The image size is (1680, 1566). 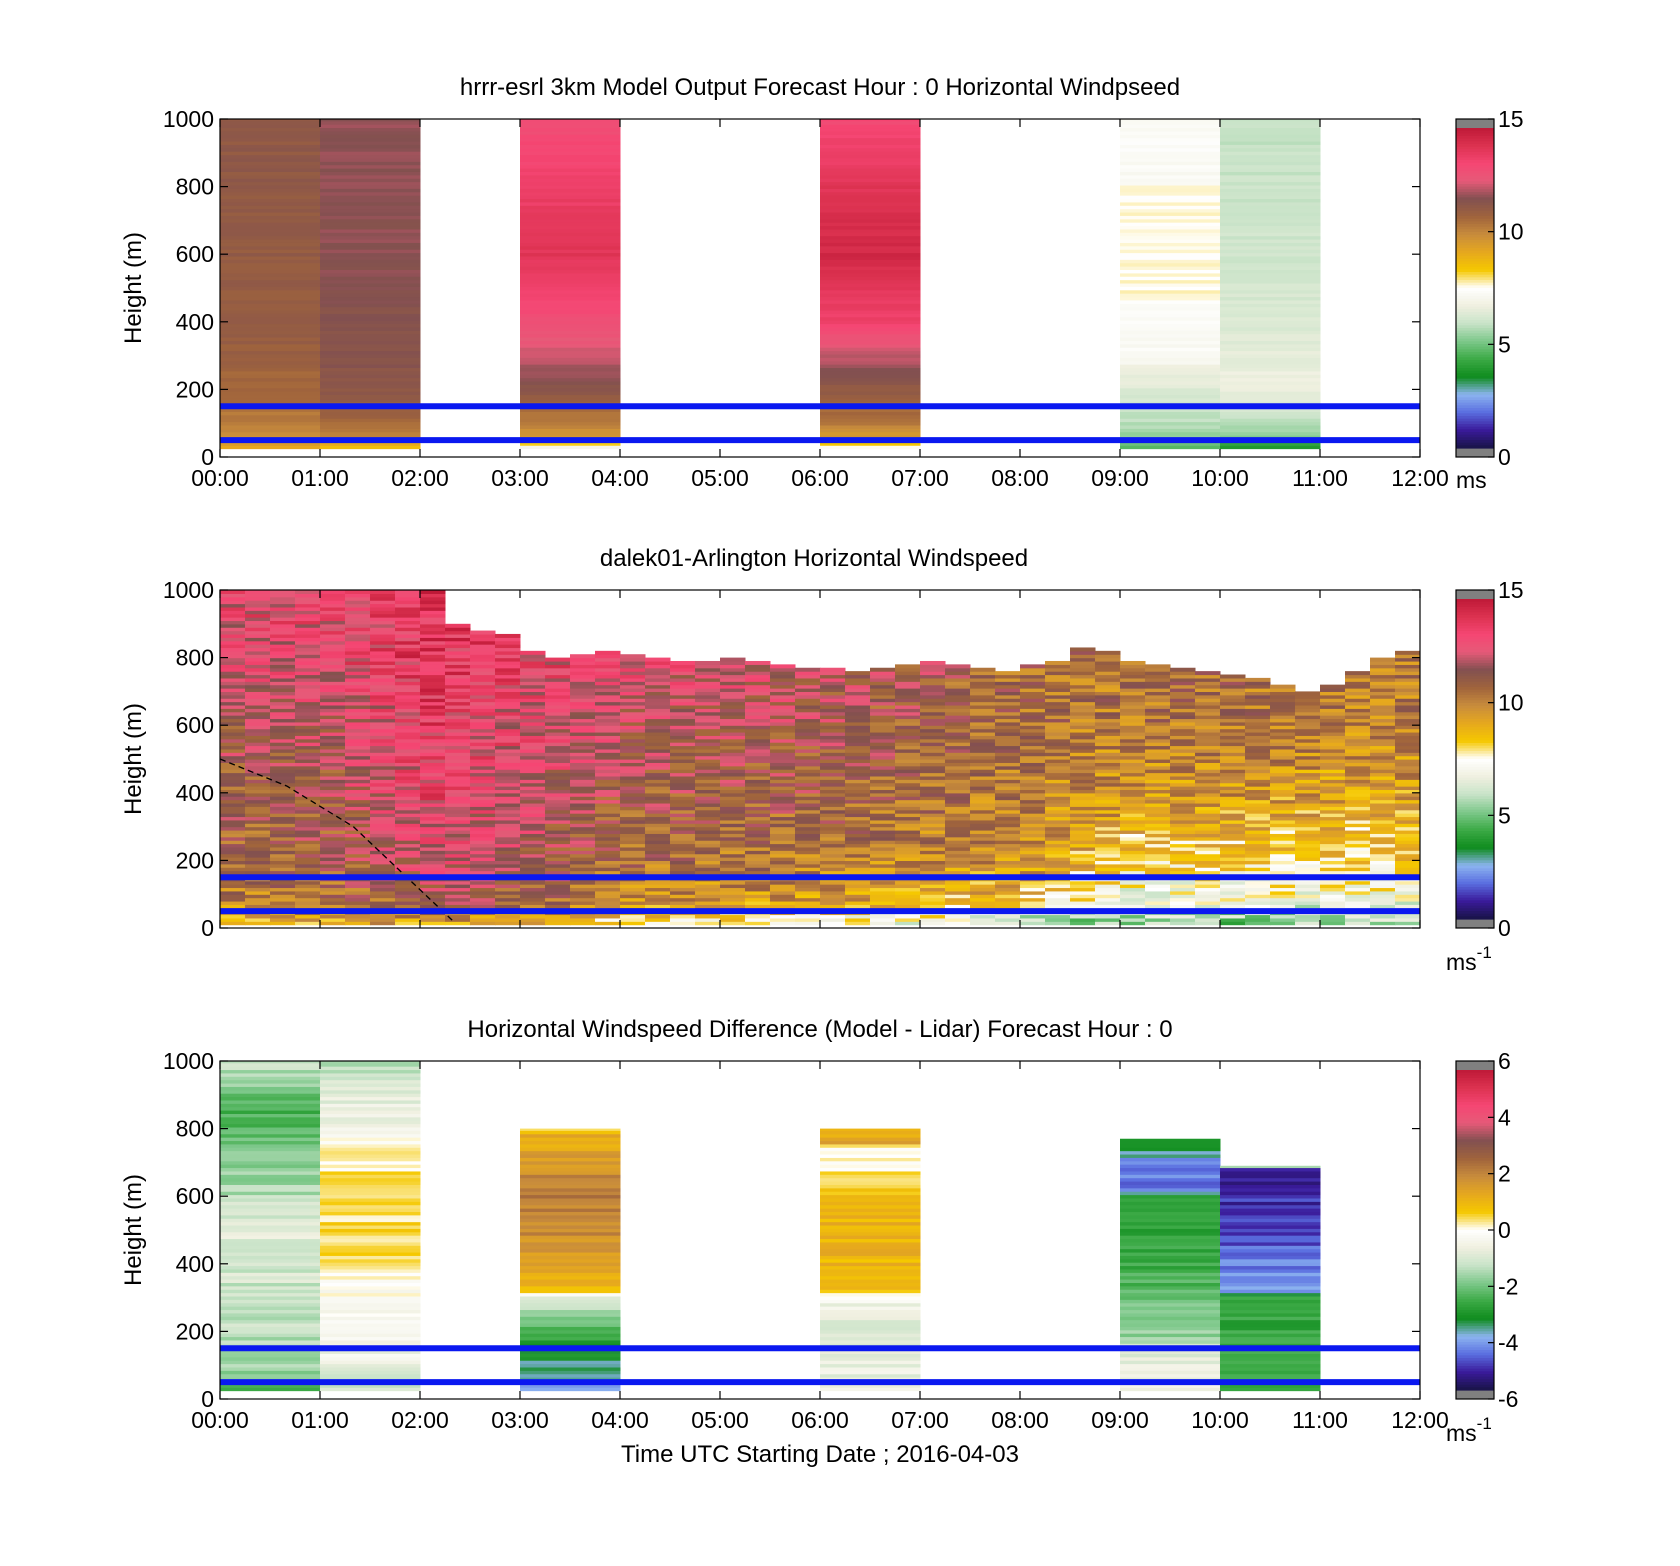 I want to click on x-tick-label: 11:00, so click(x=1320, y=478).